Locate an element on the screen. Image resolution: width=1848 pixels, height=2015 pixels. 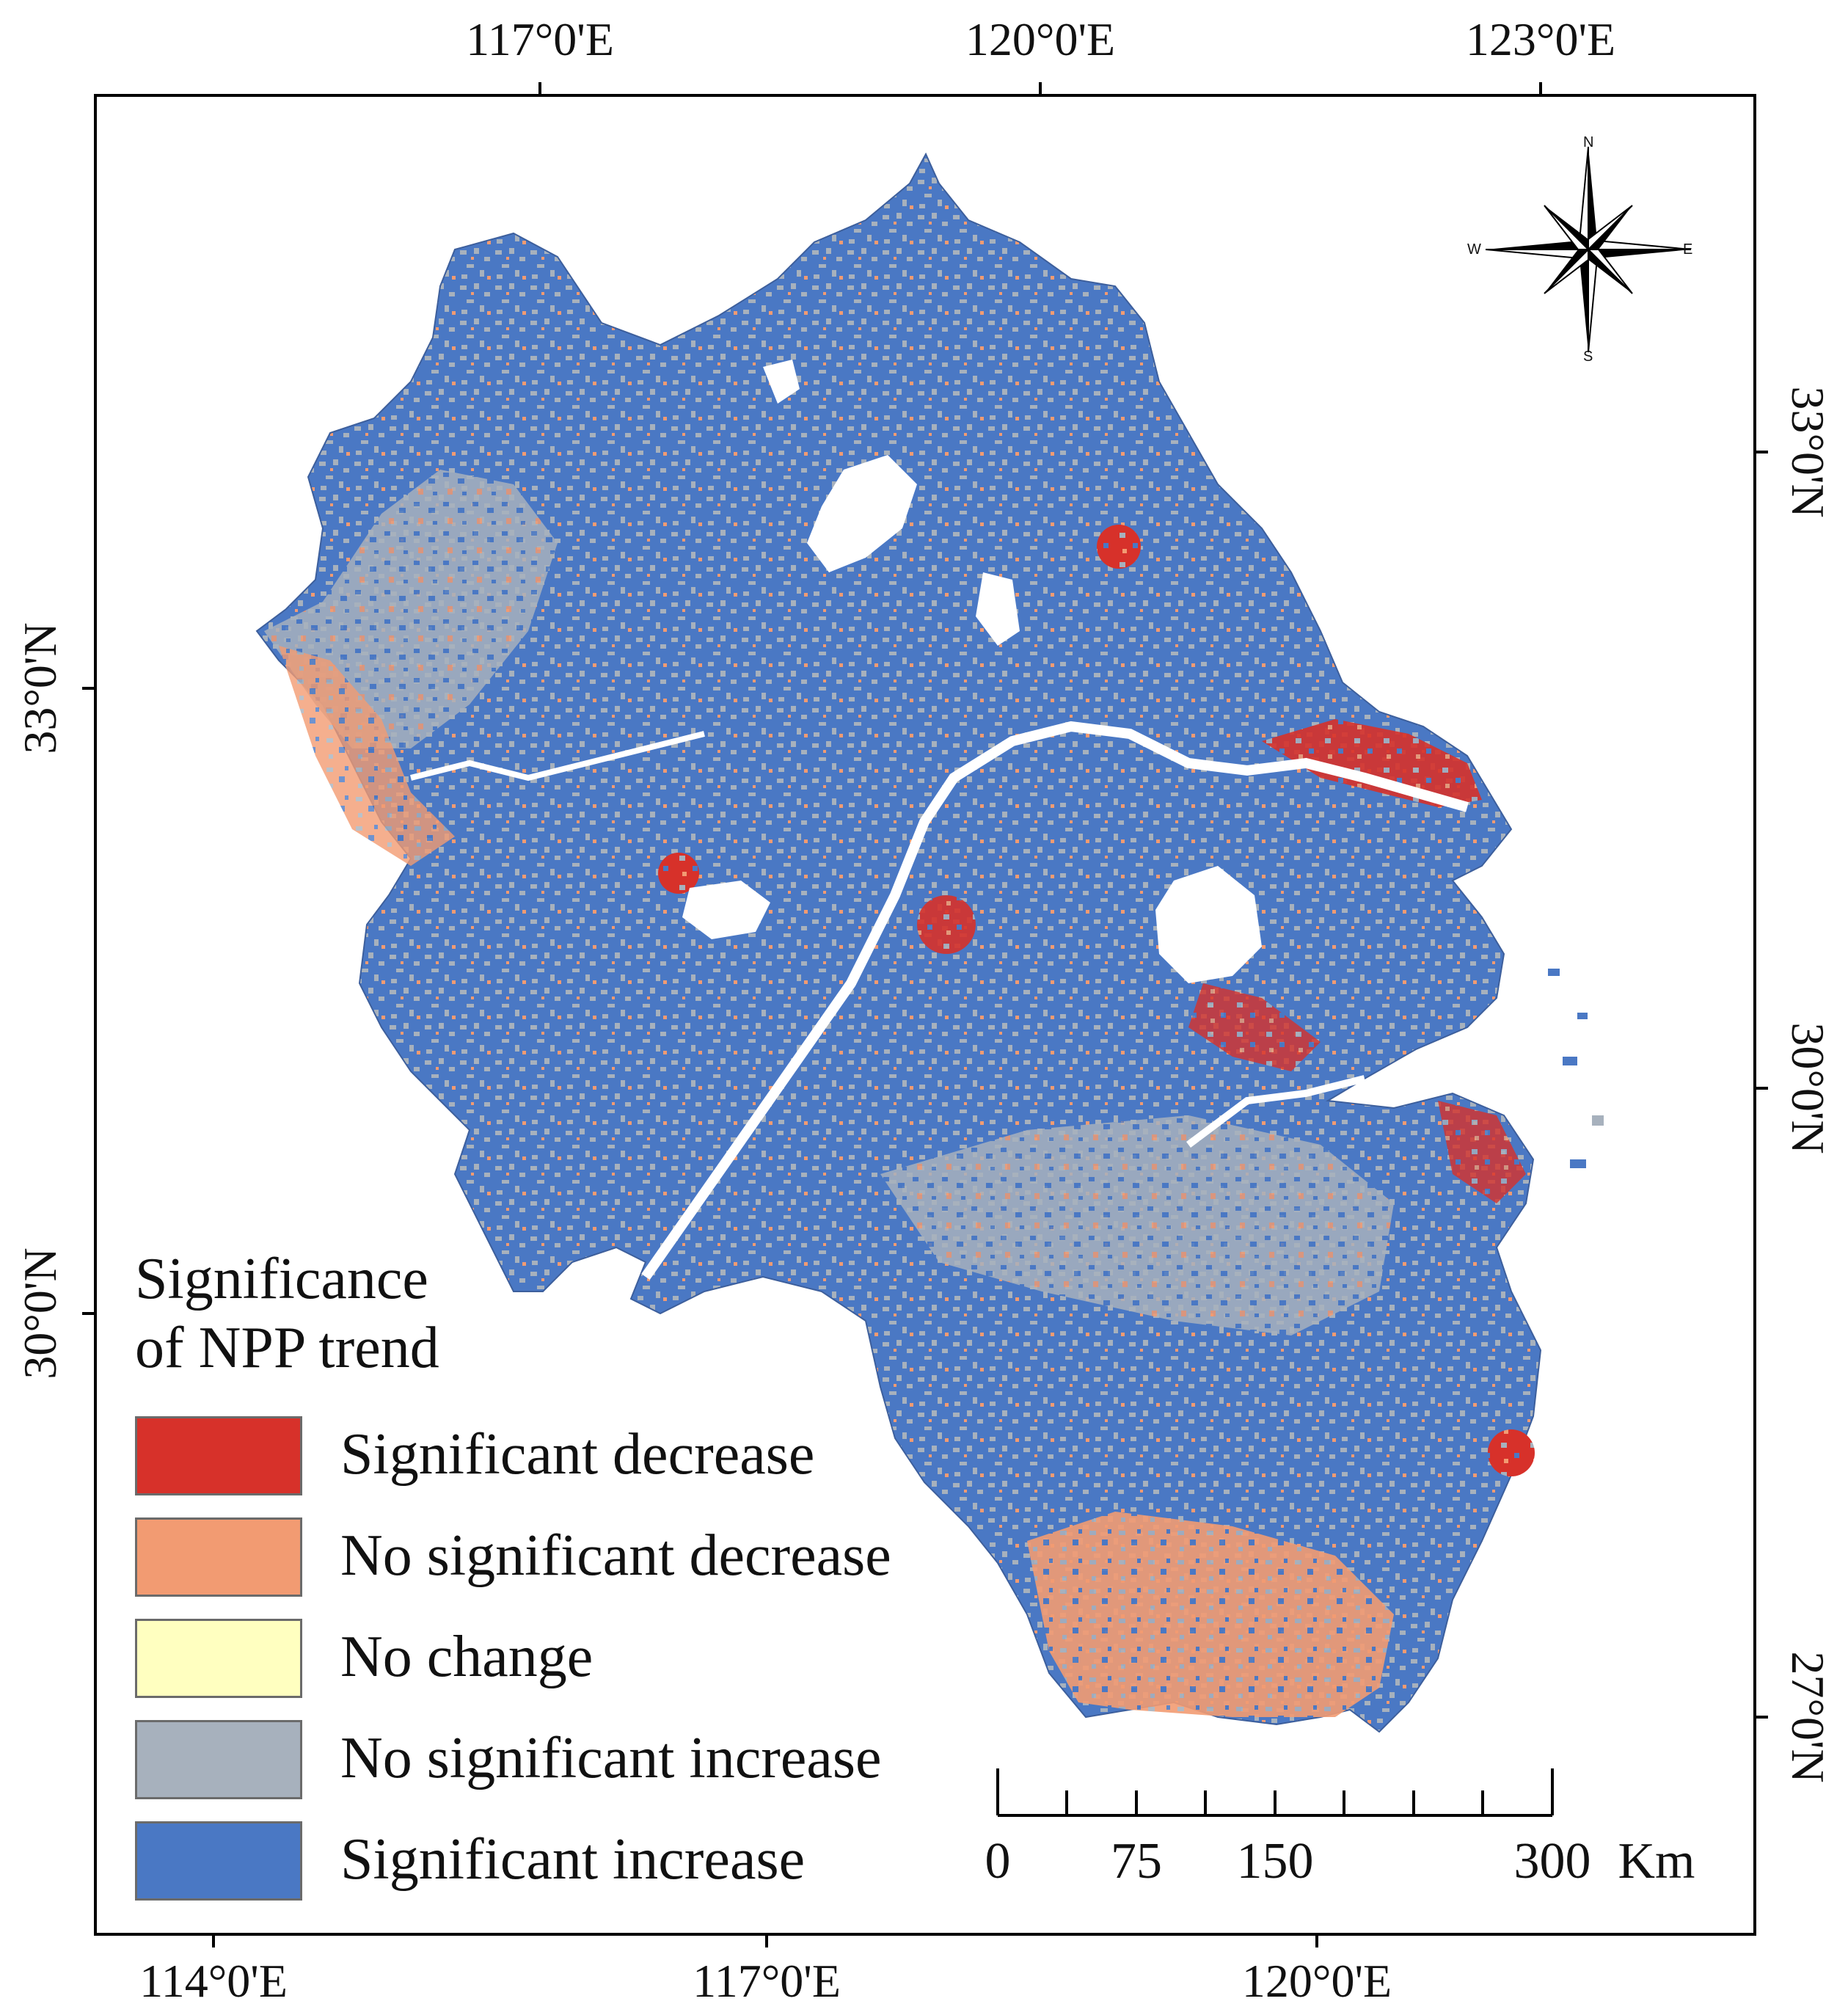
legend-label: No change is located at coordinates (467, 1657).